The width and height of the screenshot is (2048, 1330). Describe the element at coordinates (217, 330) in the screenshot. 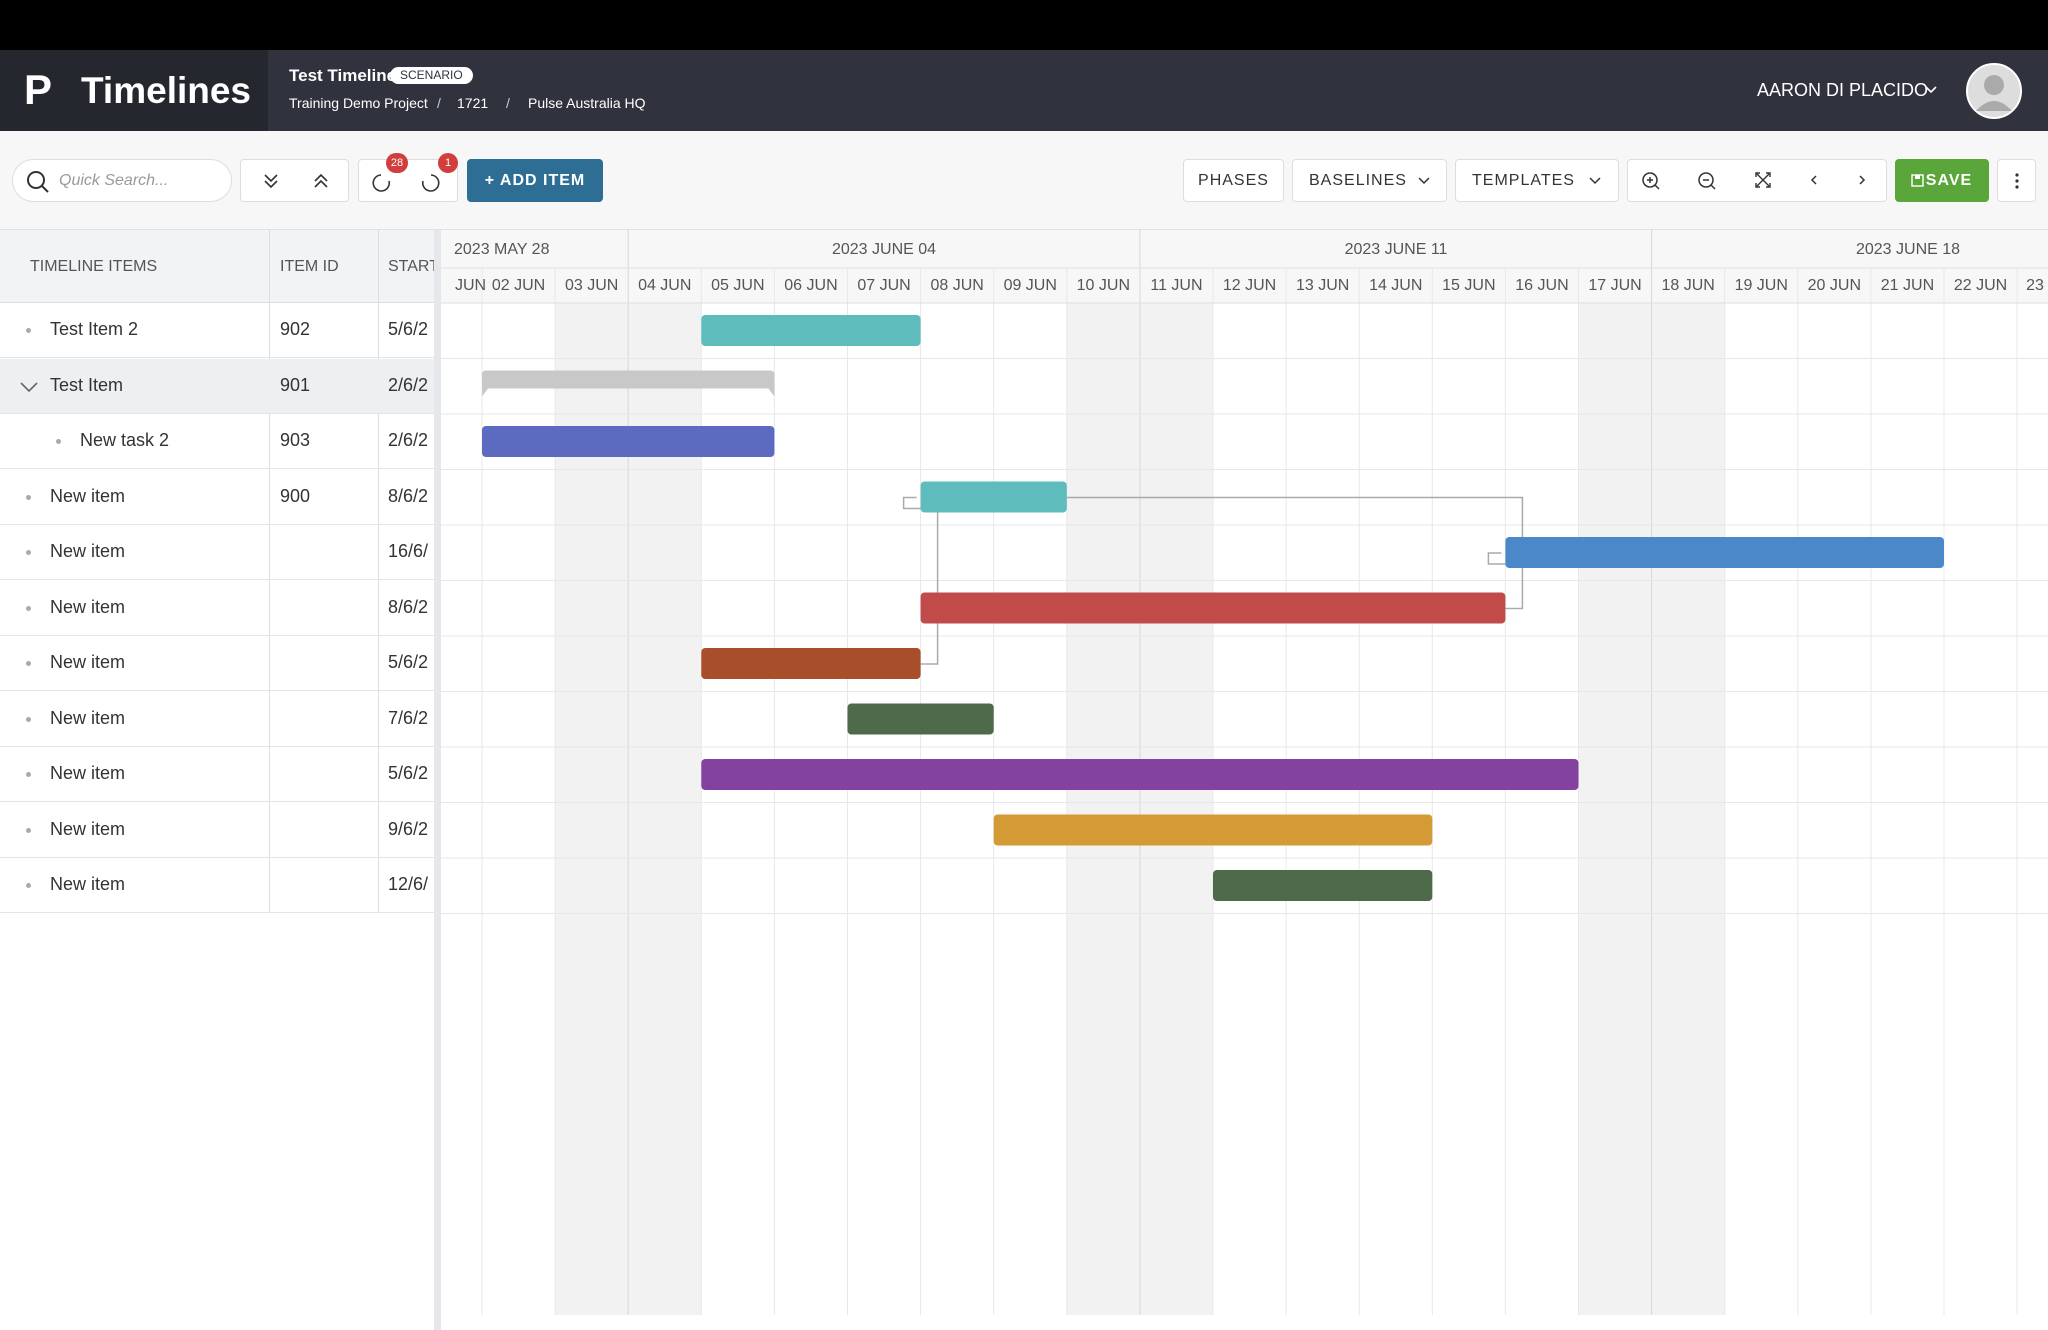

I see `list-row: Test Item 2 902 5/6/2` at that location.